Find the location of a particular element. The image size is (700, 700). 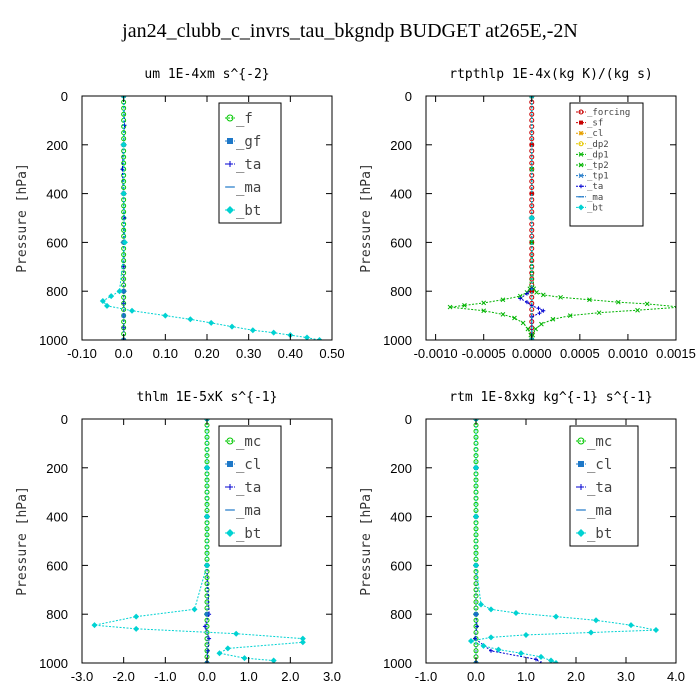

x-tick-label: 0.40 is located at coordinates (290, 353).